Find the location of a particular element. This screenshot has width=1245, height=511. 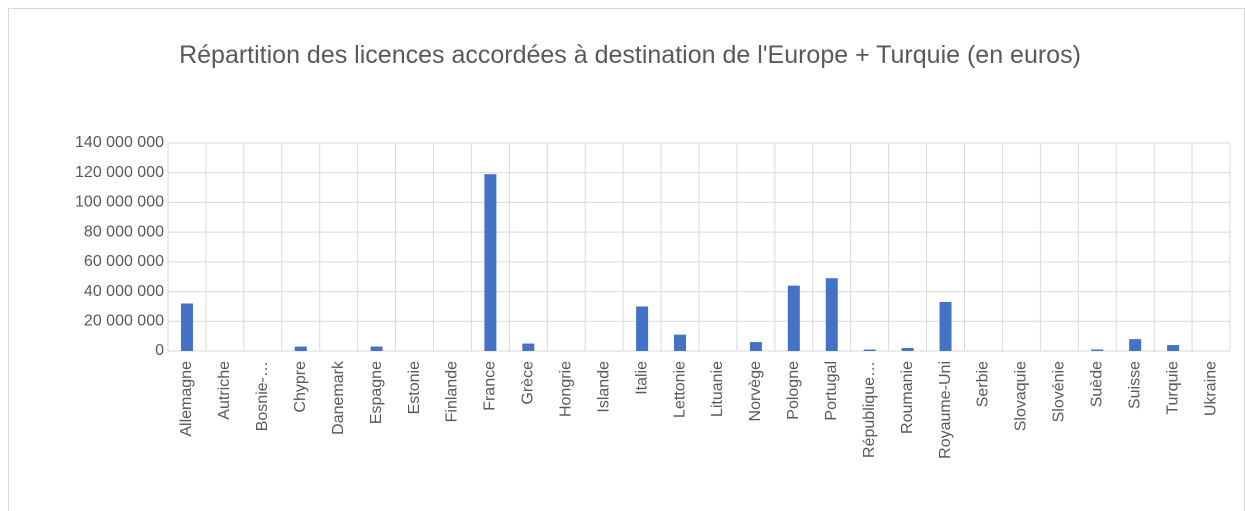

x-tick-label: Autriche is located at coordinates (224, 390).